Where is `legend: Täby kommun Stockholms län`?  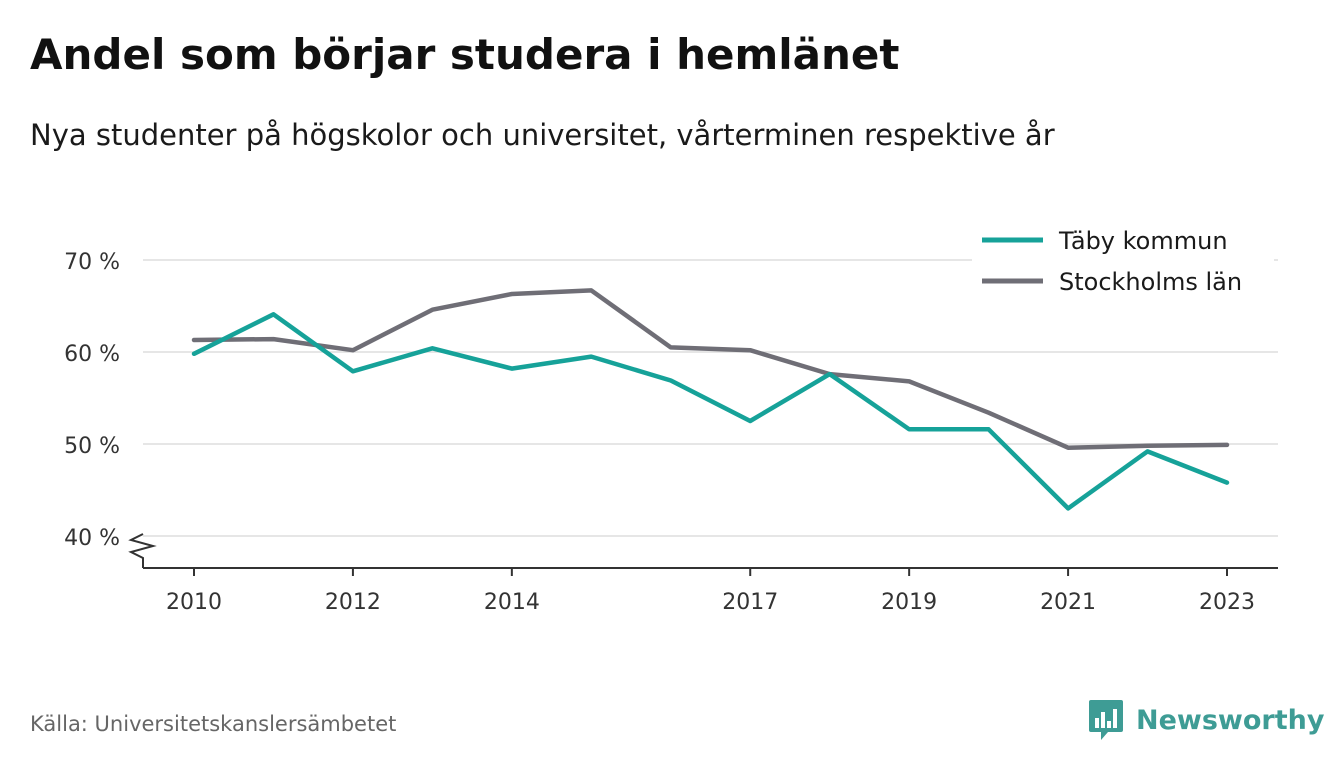
legend: Täby kommun Stockholms län is located at coordinates (1123, 261).